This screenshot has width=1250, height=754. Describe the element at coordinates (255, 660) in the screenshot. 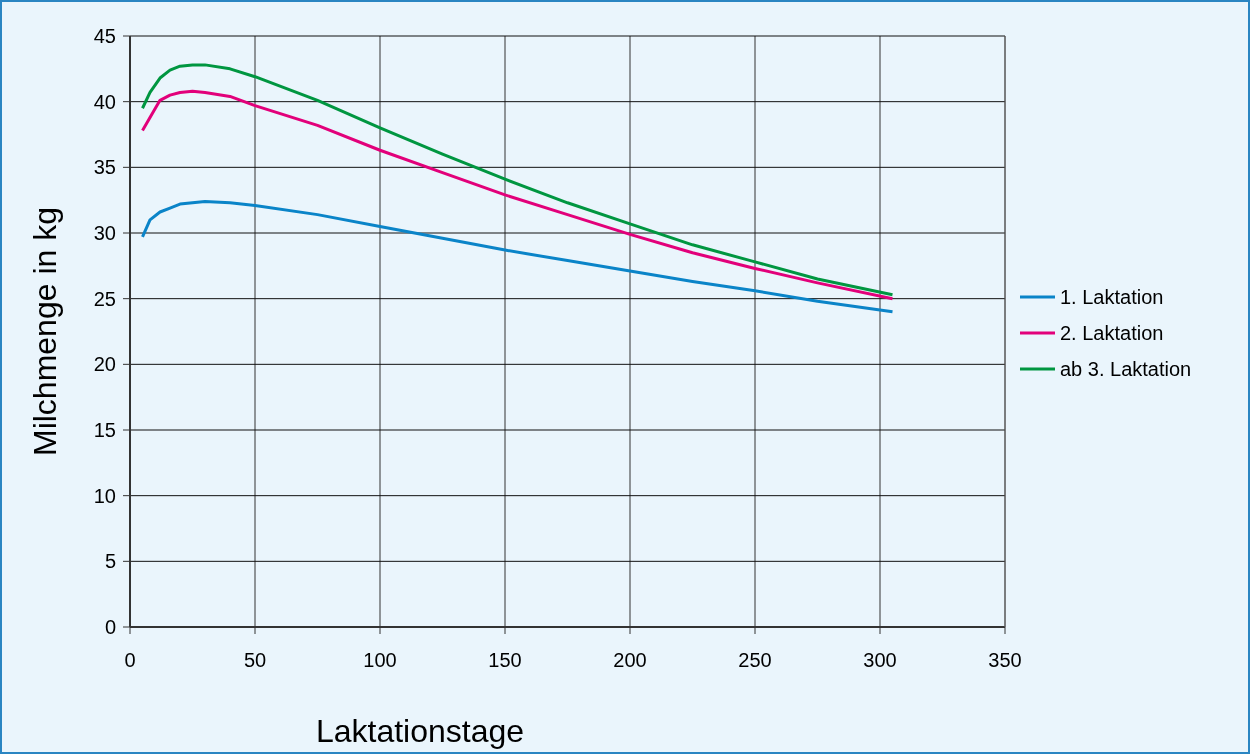

I see `x-tick-label: 50` at that location.